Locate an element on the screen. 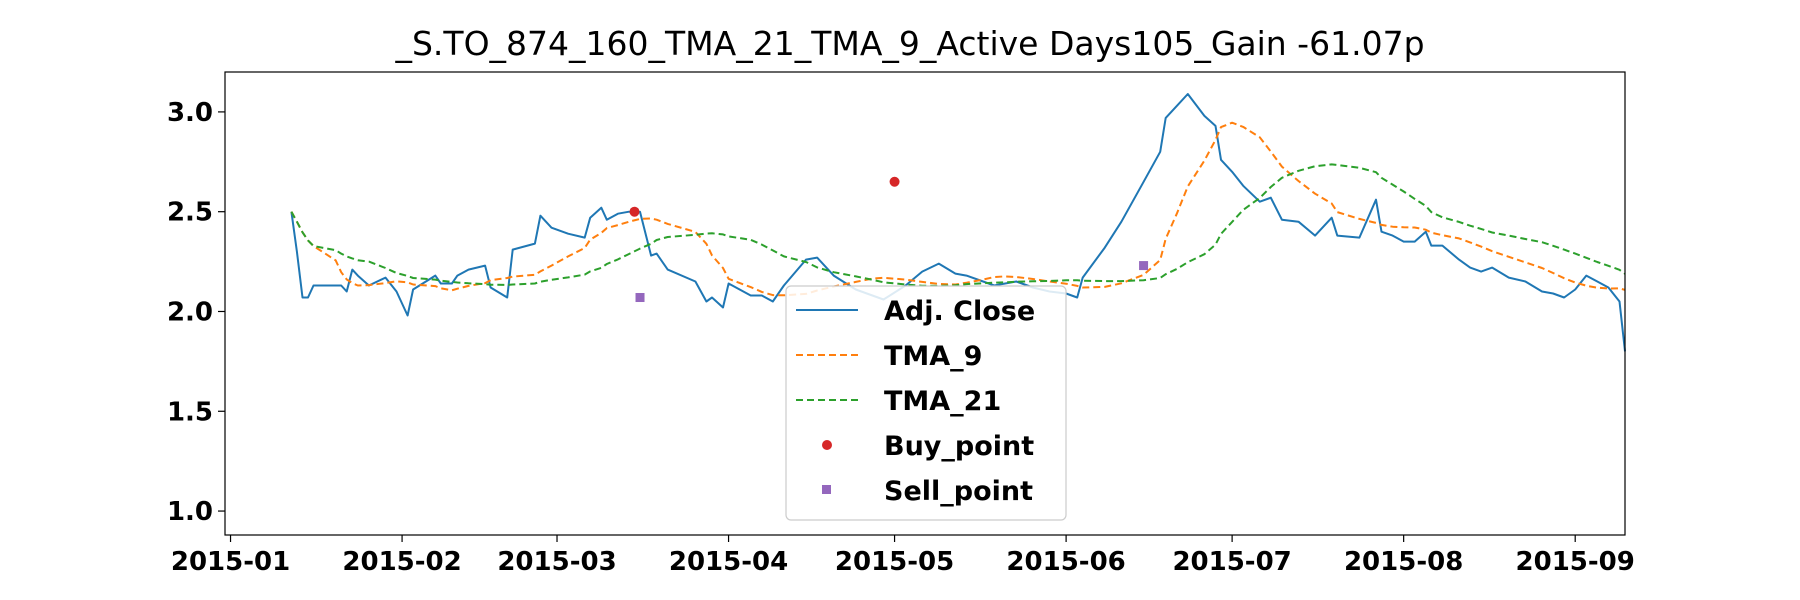 Image resolution: width=1800 pixels, height=600 pixels. y-tick-label-1.0: 1.0 is located at coordinates (190, 512).